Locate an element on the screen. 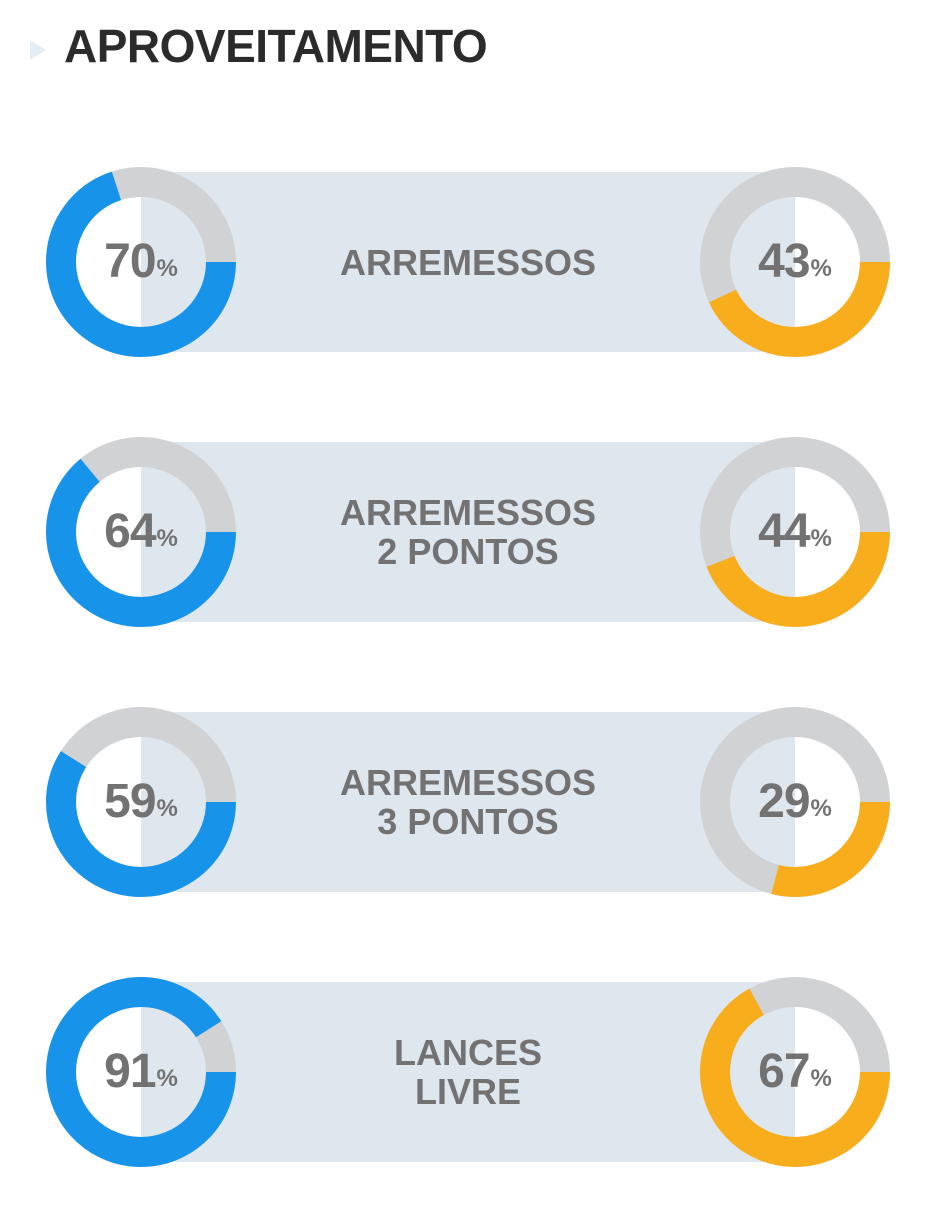 This screenshot has width=945, height=1208. right-percentage: 44% is located at coordinates (795, 532).